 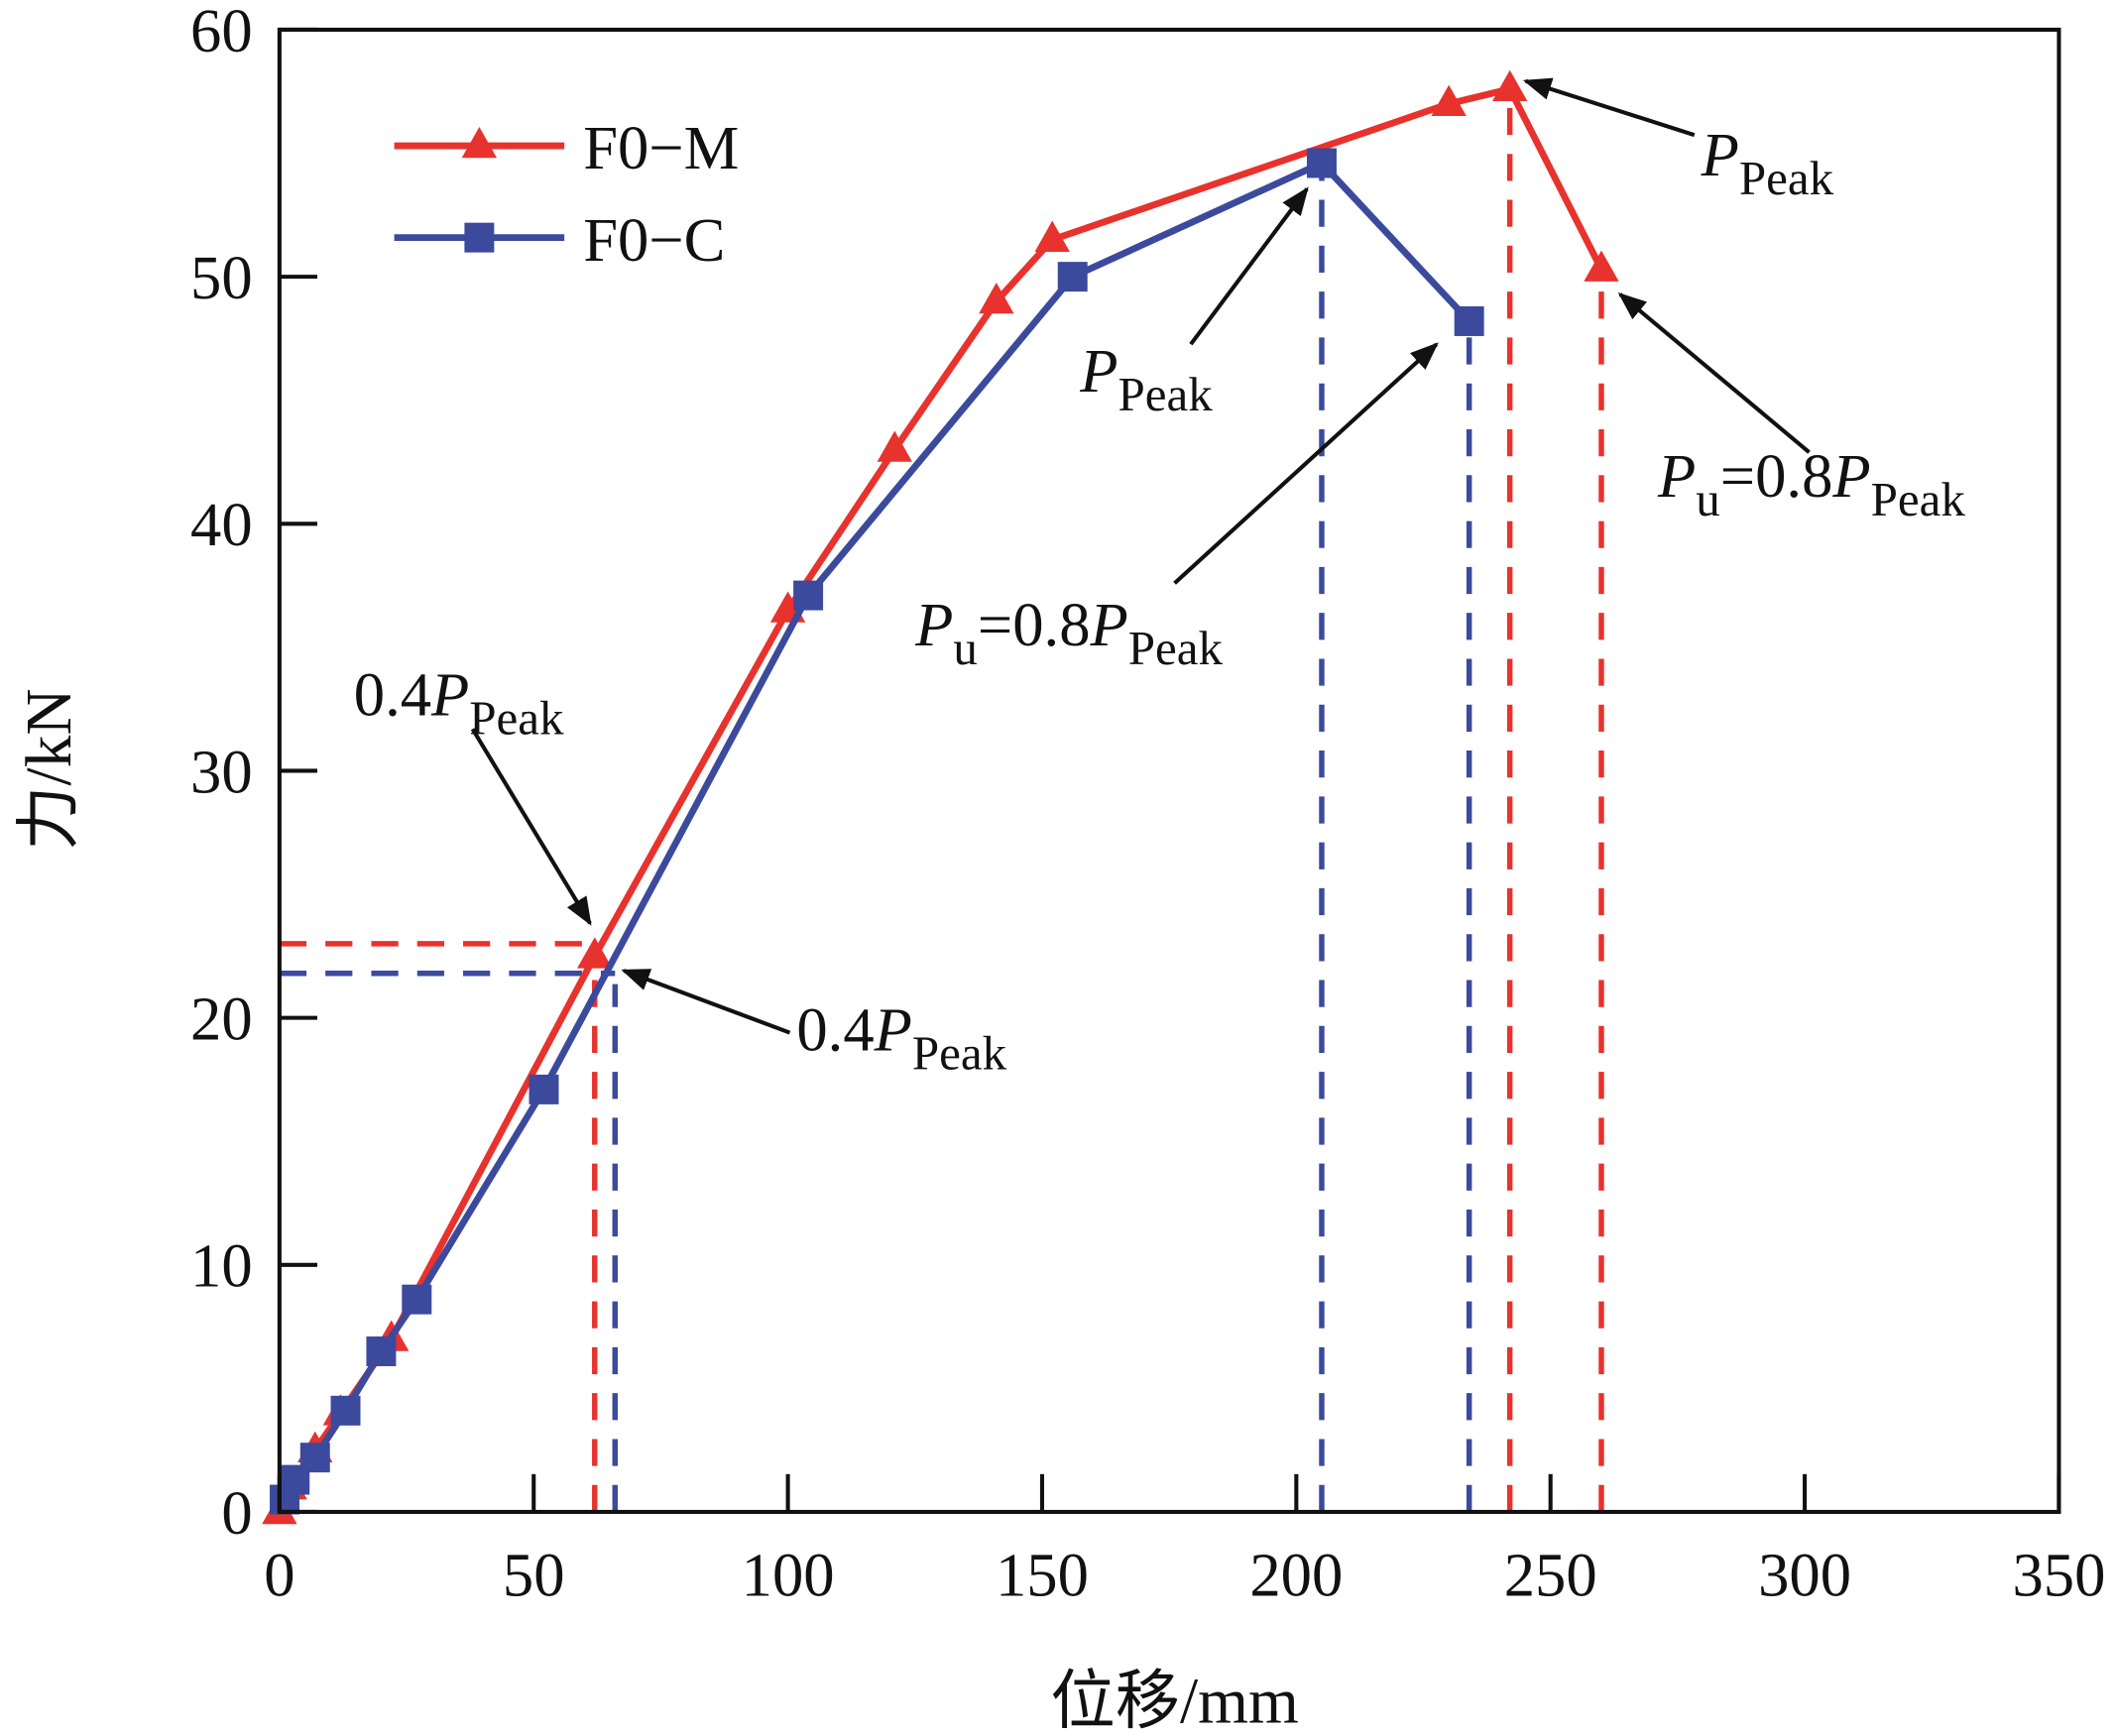 I want to click on label-pu-f0-c: Pu=0.8PPeak, so click(x=1068, y=632).